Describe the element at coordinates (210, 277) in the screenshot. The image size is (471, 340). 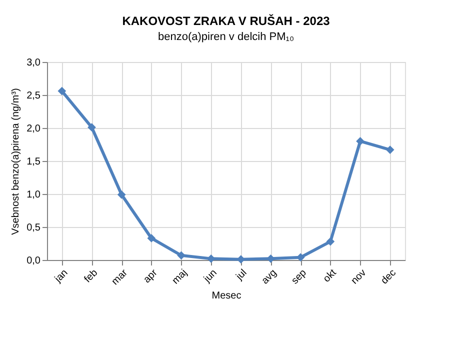
I see `x-tick-label: jun` at that location.